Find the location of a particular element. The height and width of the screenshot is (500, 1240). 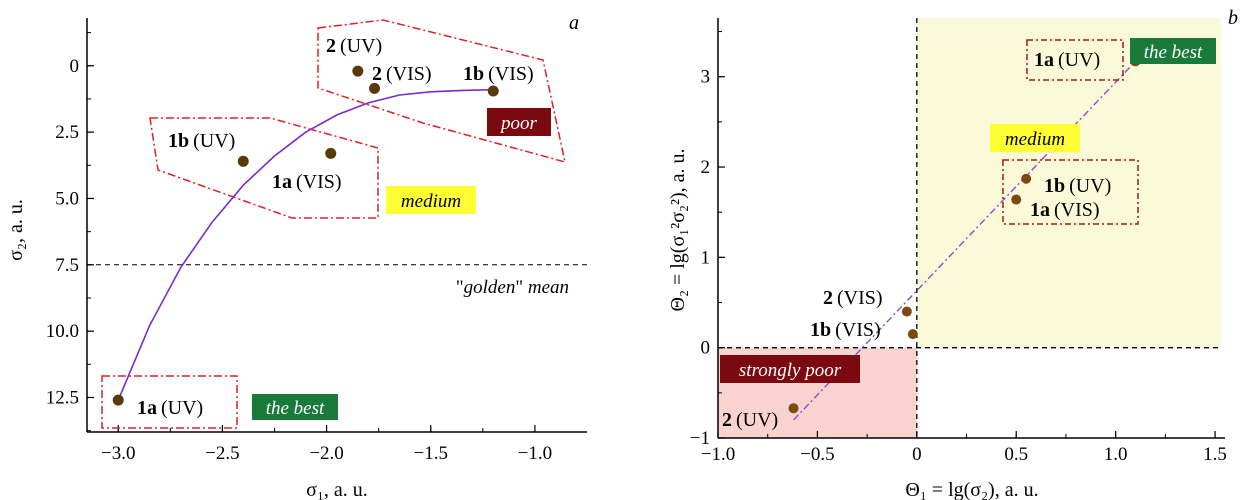

b-badge-poor: strongly poor is located at coordinates (790, 370).